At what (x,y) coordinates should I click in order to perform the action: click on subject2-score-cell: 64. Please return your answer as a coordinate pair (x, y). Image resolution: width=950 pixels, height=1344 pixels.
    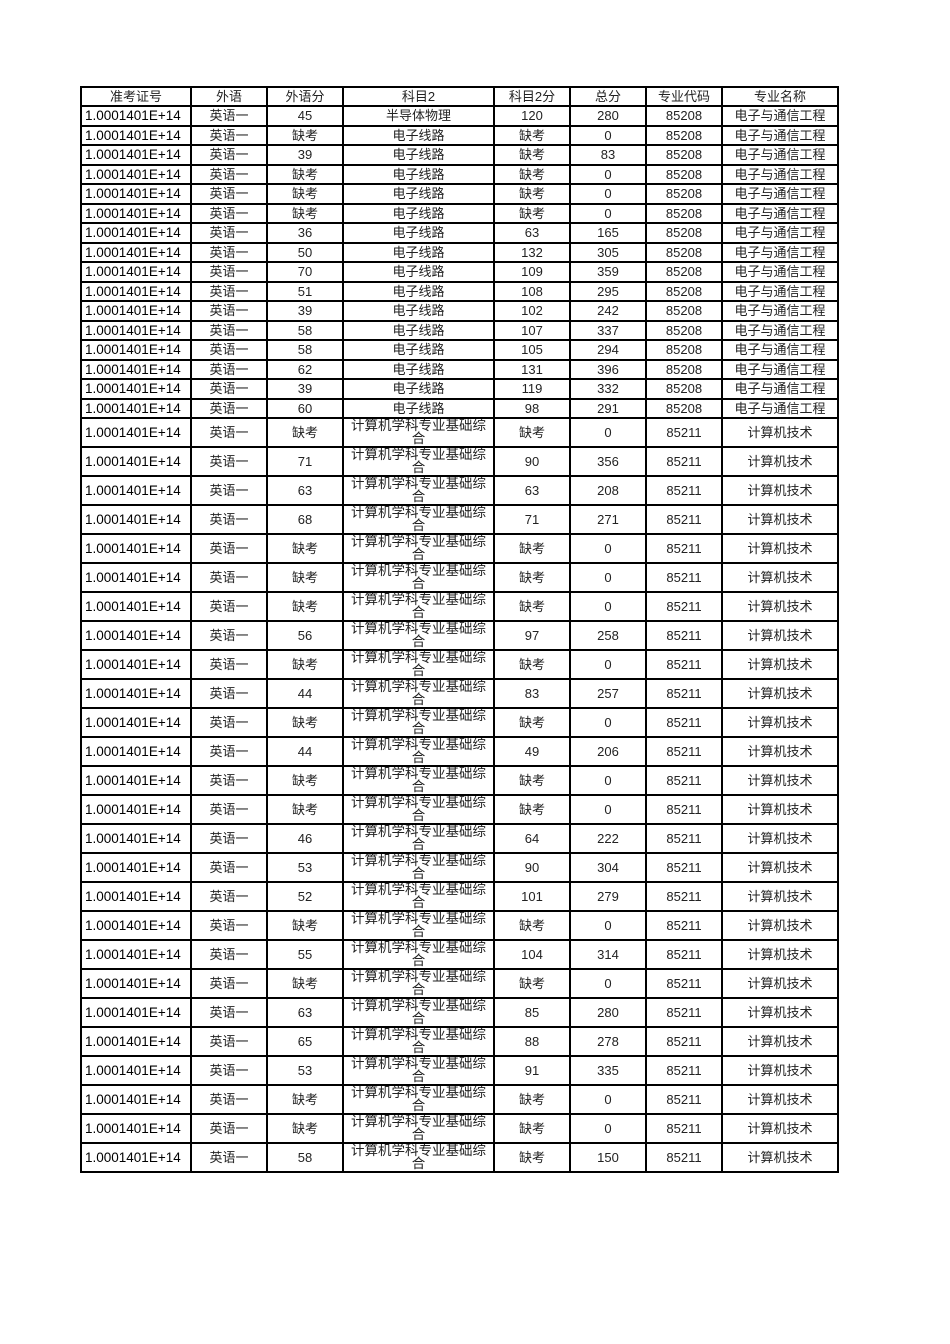
    Looking at the image, I should click on (532, 838).